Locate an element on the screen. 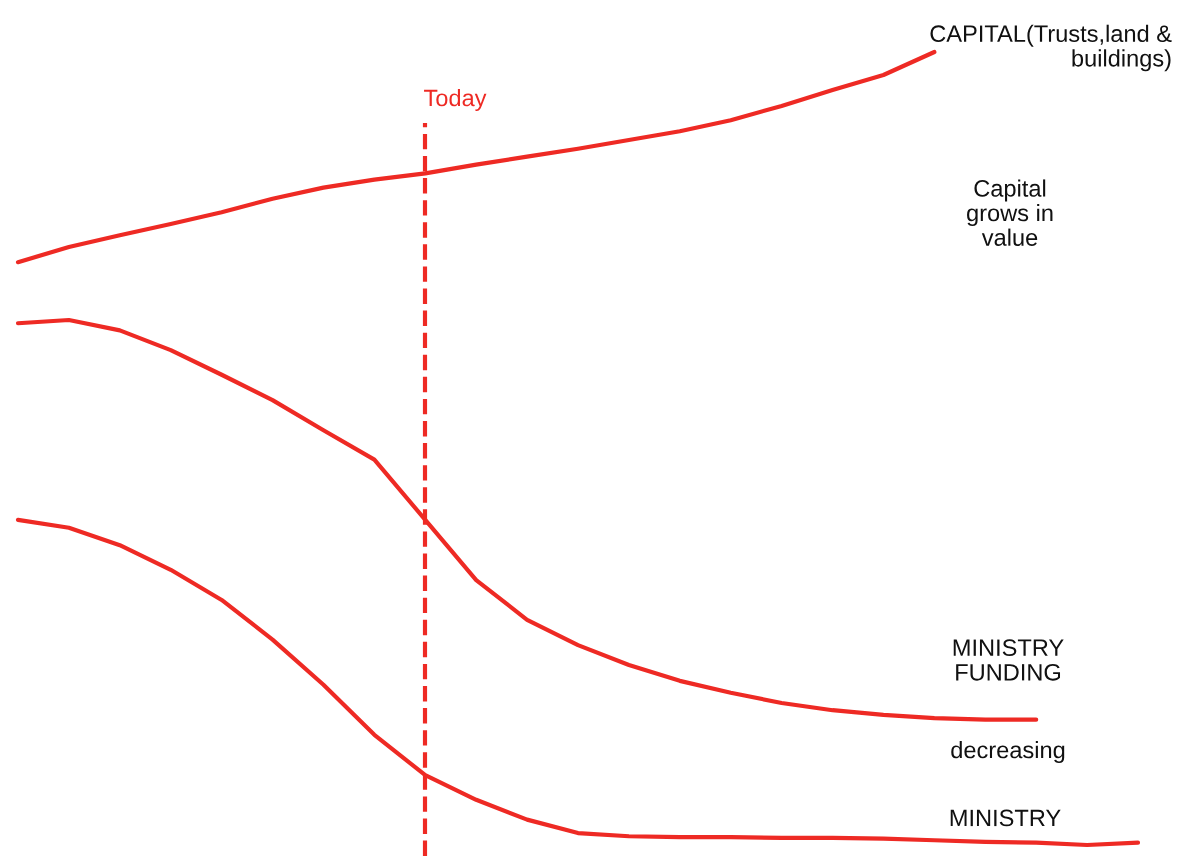 The height and width of the screenshot is (856, 1198). annotation: MINISTRY FUNDING is located at coordinates (1008, 660).